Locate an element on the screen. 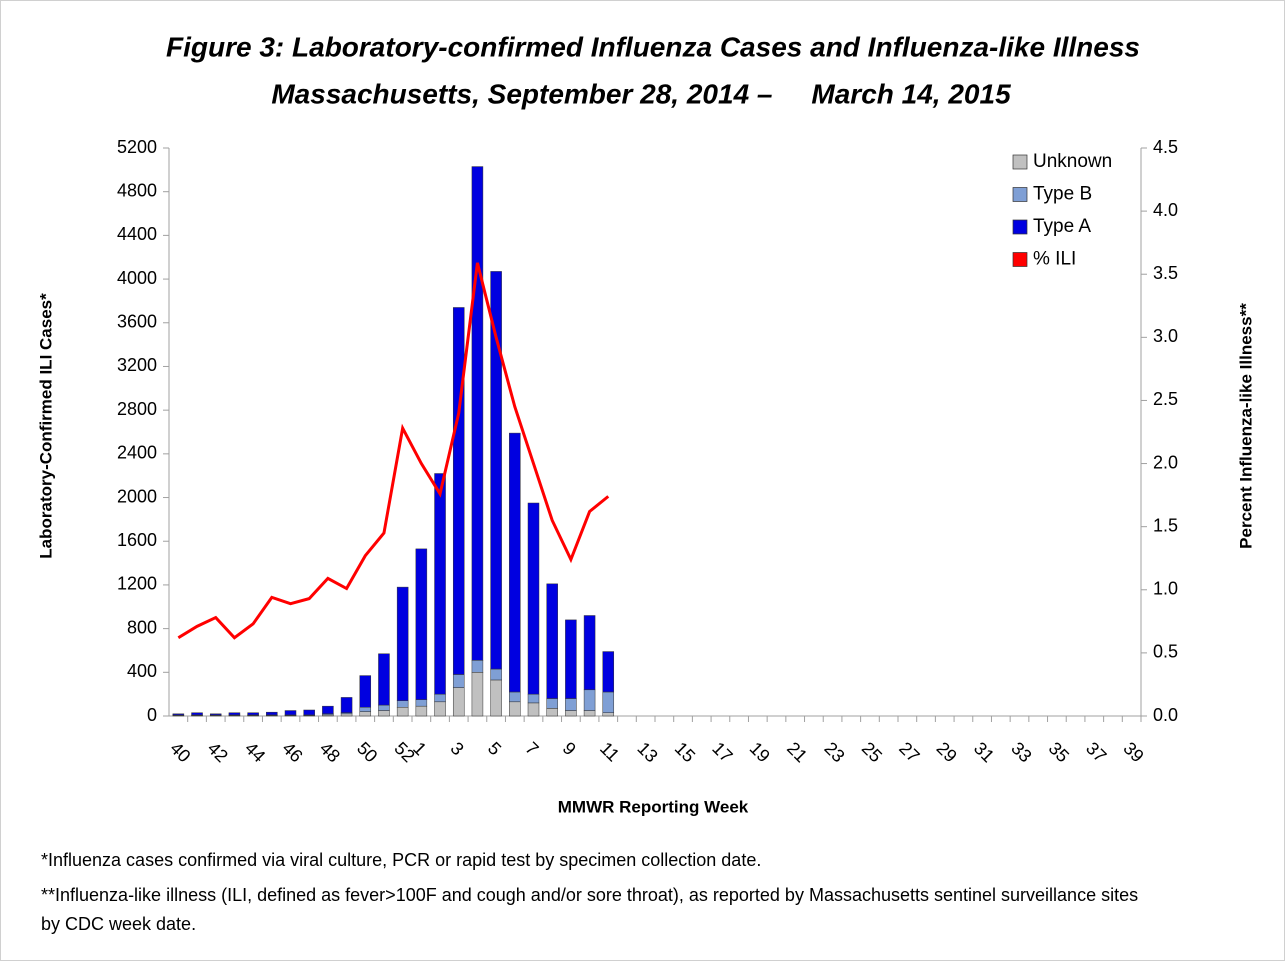 The height and width of the screenshot is (961, 1285). y-tick-label: 2800 is located at coordinates (137, 409).